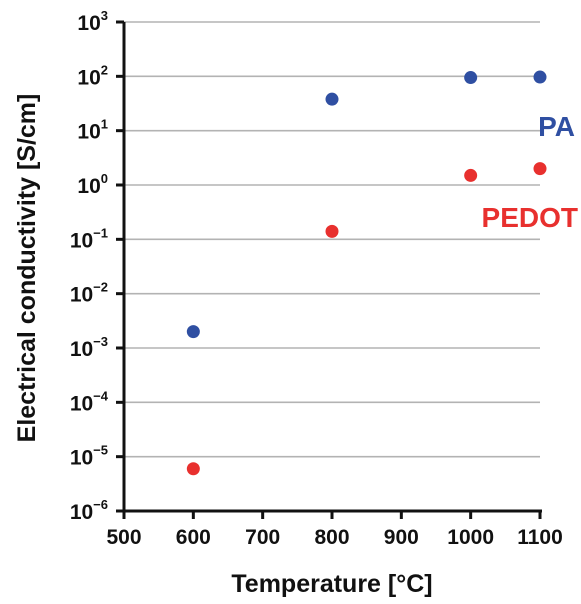 Image resolution: width=581 pixels, height=604 pixels. What do you see at coordinates (123, 537) in the screenshot?
I see `x-tick-label: 500` at bounding box center [123, 537].